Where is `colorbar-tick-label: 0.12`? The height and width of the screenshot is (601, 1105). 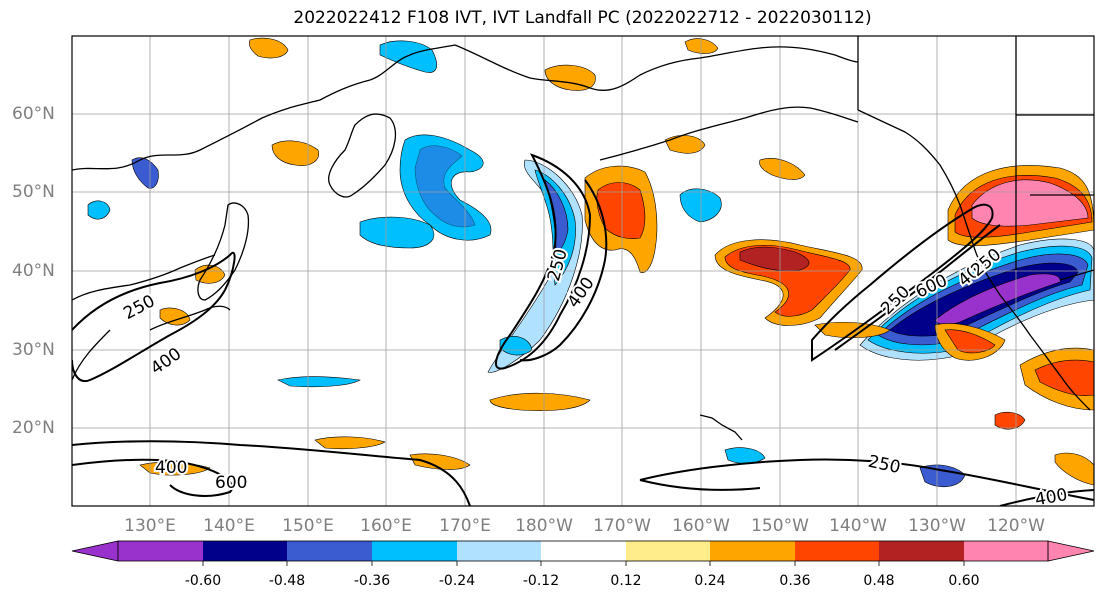 colorbar-tick-label: 0.12 is located at coordinates (626, 581).